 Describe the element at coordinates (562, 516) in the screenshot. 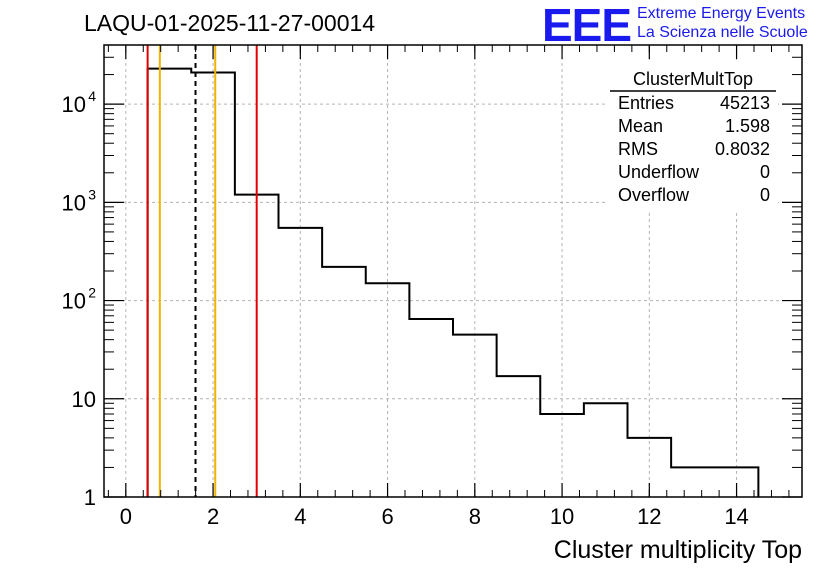

I see `x-tick-label: 10` at that location.